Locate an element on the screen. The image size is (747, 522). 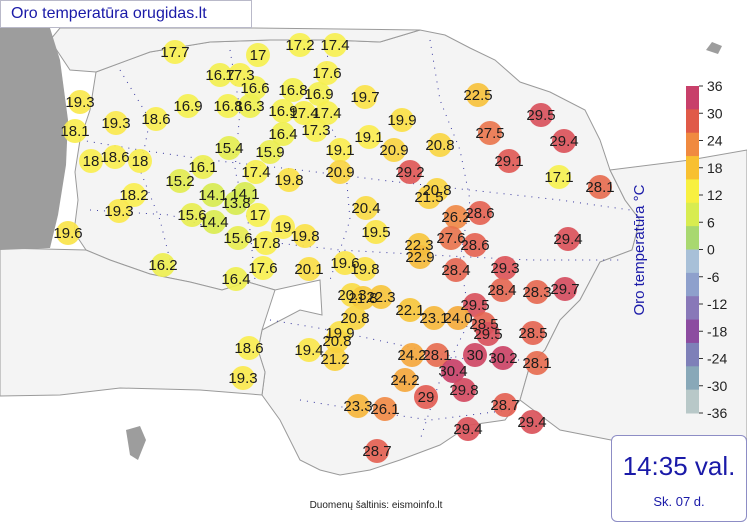
station-temperature-label: 29.7 is located at coordinates (564, 289).